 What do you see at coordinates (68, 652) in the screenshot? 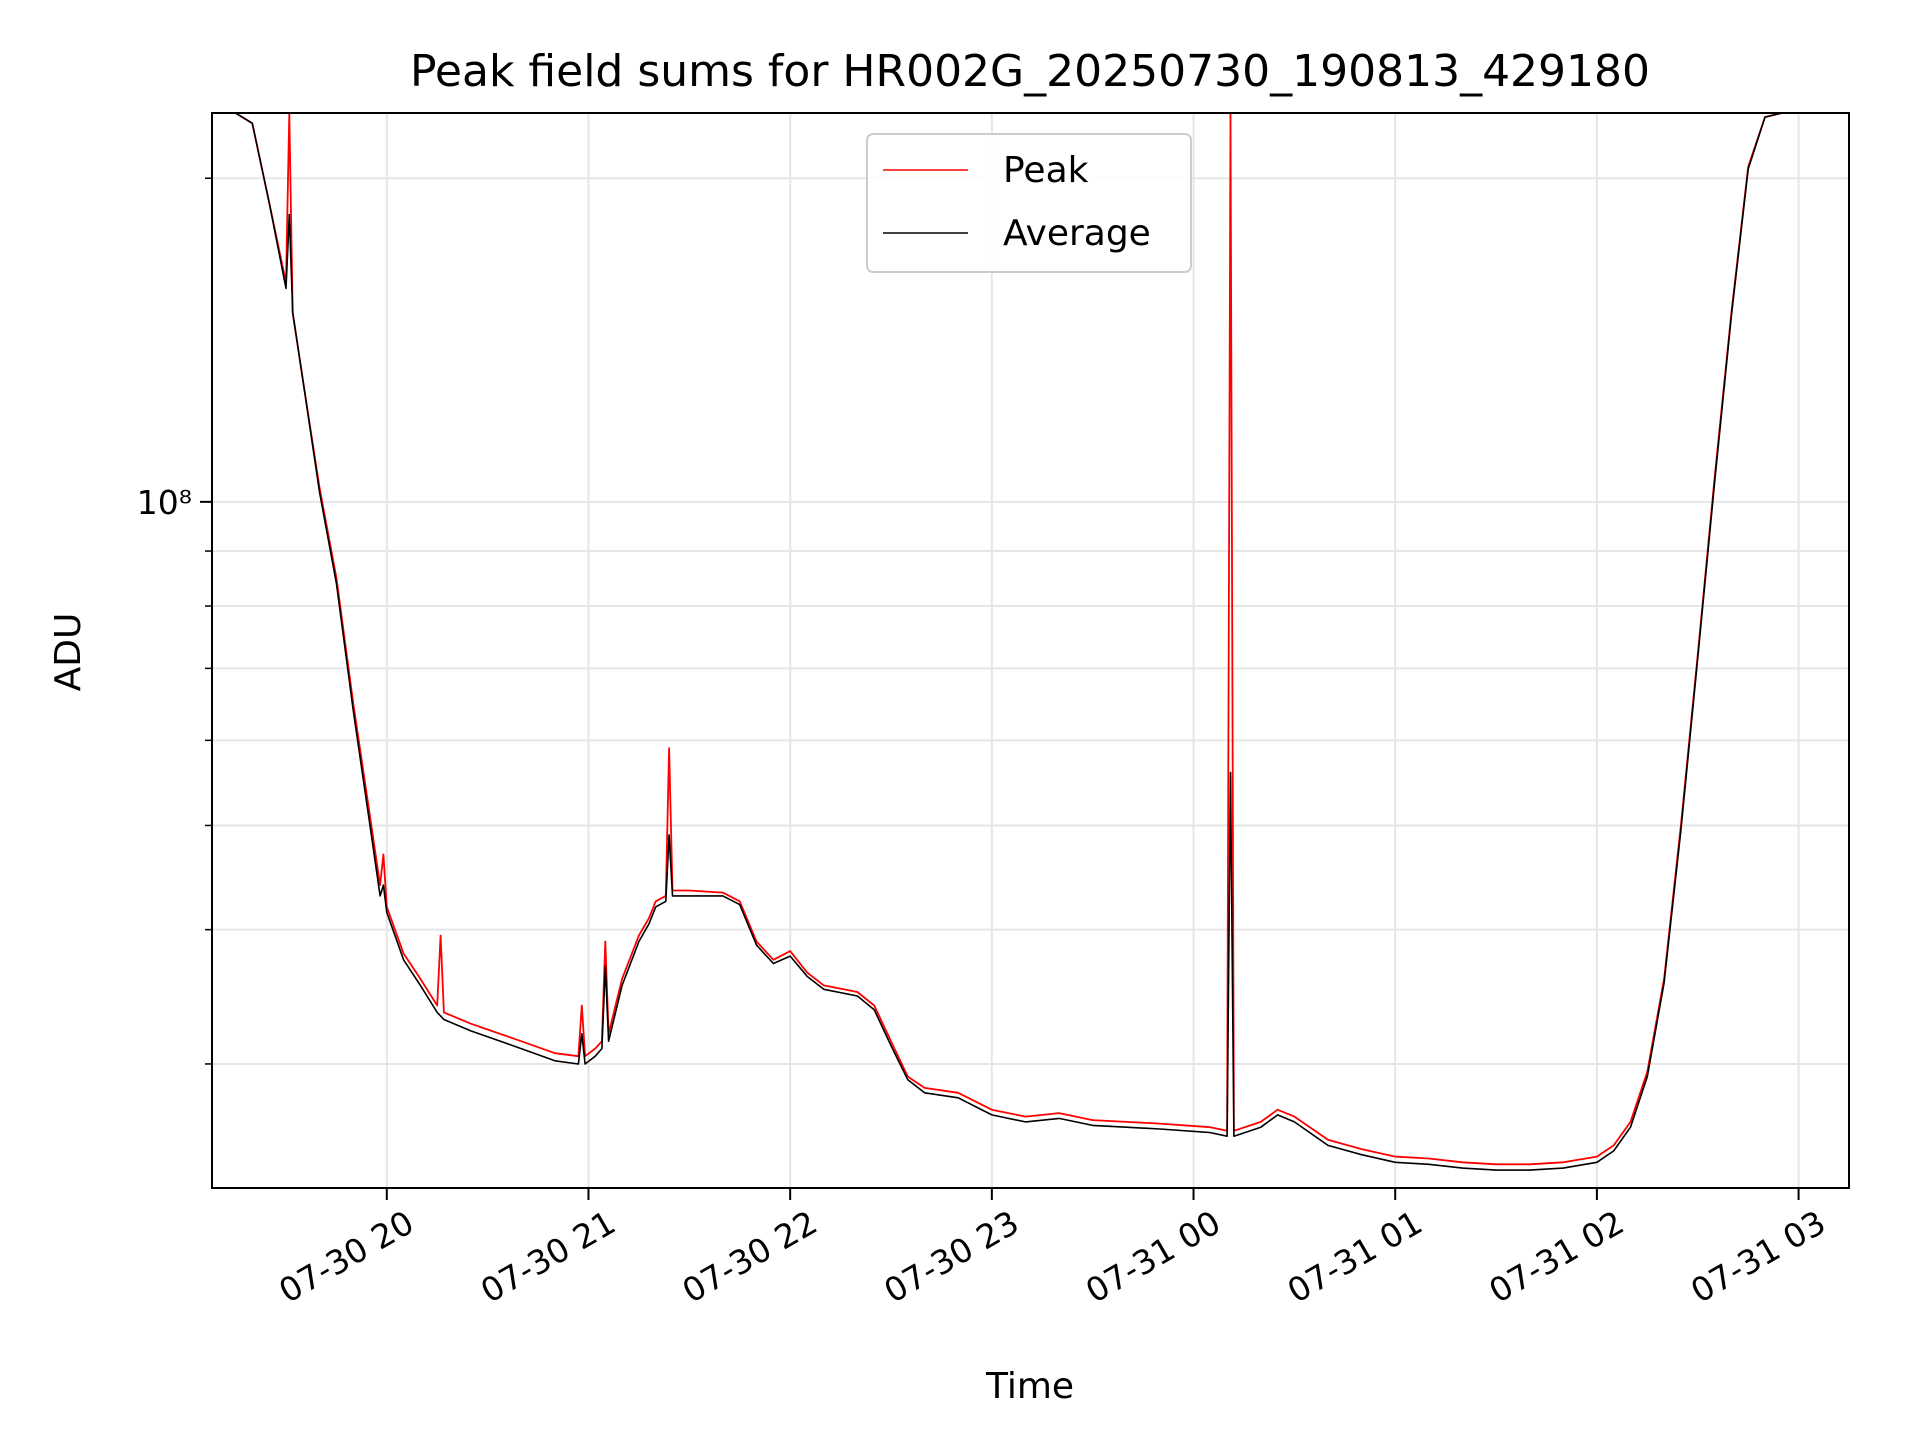
I see `y-axis-label: ADU` at bounding box center [68, 652].